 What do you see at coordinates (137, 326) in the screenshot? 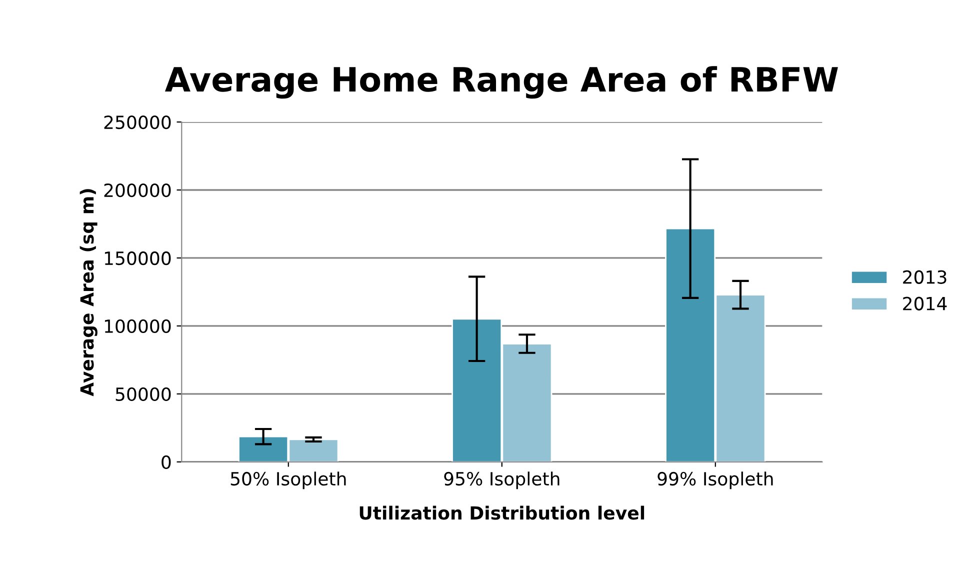
I see `y-tick-label: 100000` at bounding box center [137, 326].